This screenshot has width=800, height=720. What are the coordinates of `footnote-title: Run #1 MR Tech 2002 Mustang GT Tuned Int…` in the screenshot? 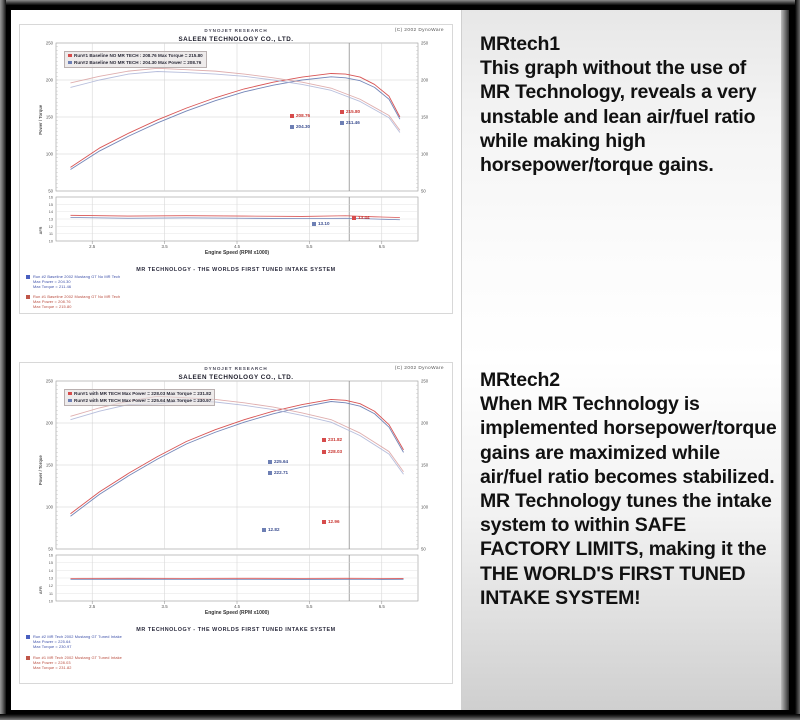 It's located at (77, 657).